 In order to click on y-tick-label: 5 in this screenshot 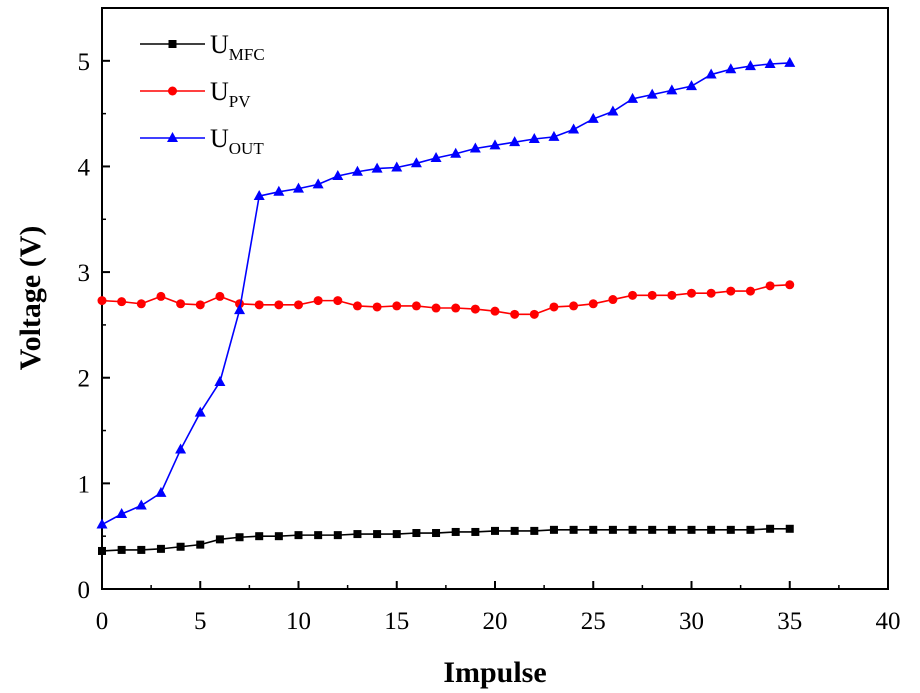, I will do `click(84, 62)`.